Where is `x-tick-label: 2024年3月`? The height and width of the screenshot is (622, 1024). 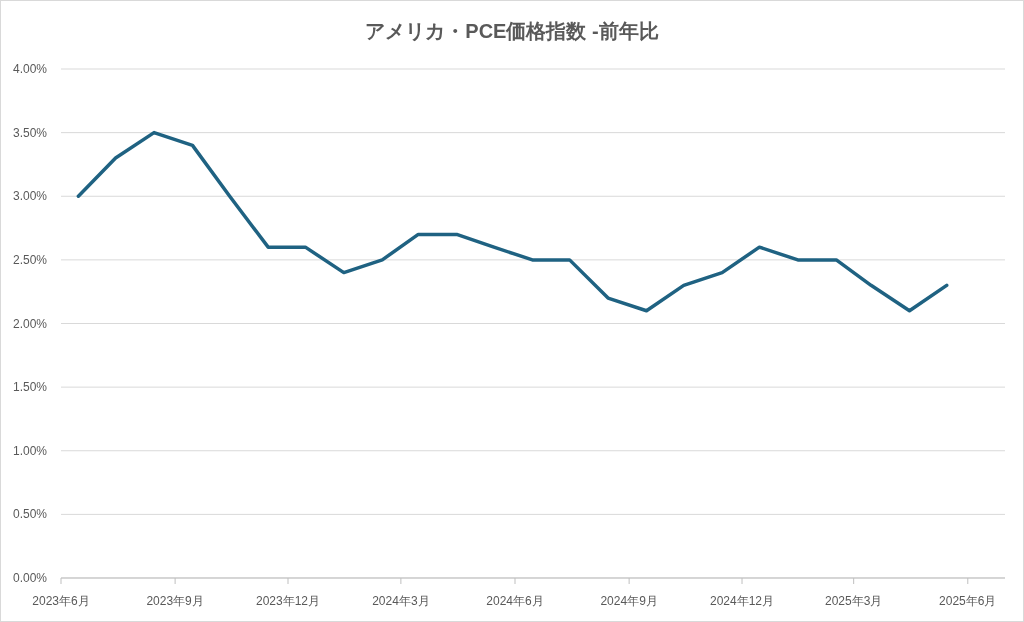 x-tick-label: 2024年3月 is located at coordinates (401, 601).